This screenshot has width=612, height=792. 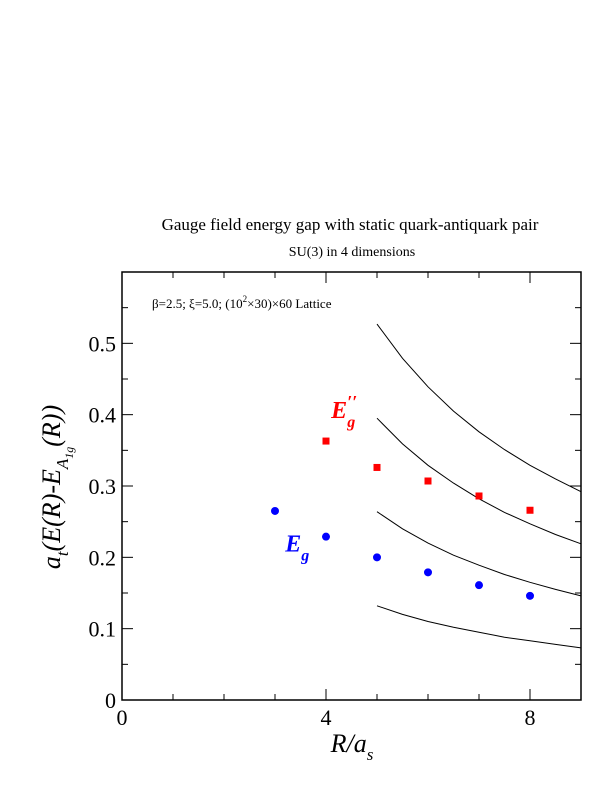 I want to click on x-tick-label: 0, so click(x=122, y=717).